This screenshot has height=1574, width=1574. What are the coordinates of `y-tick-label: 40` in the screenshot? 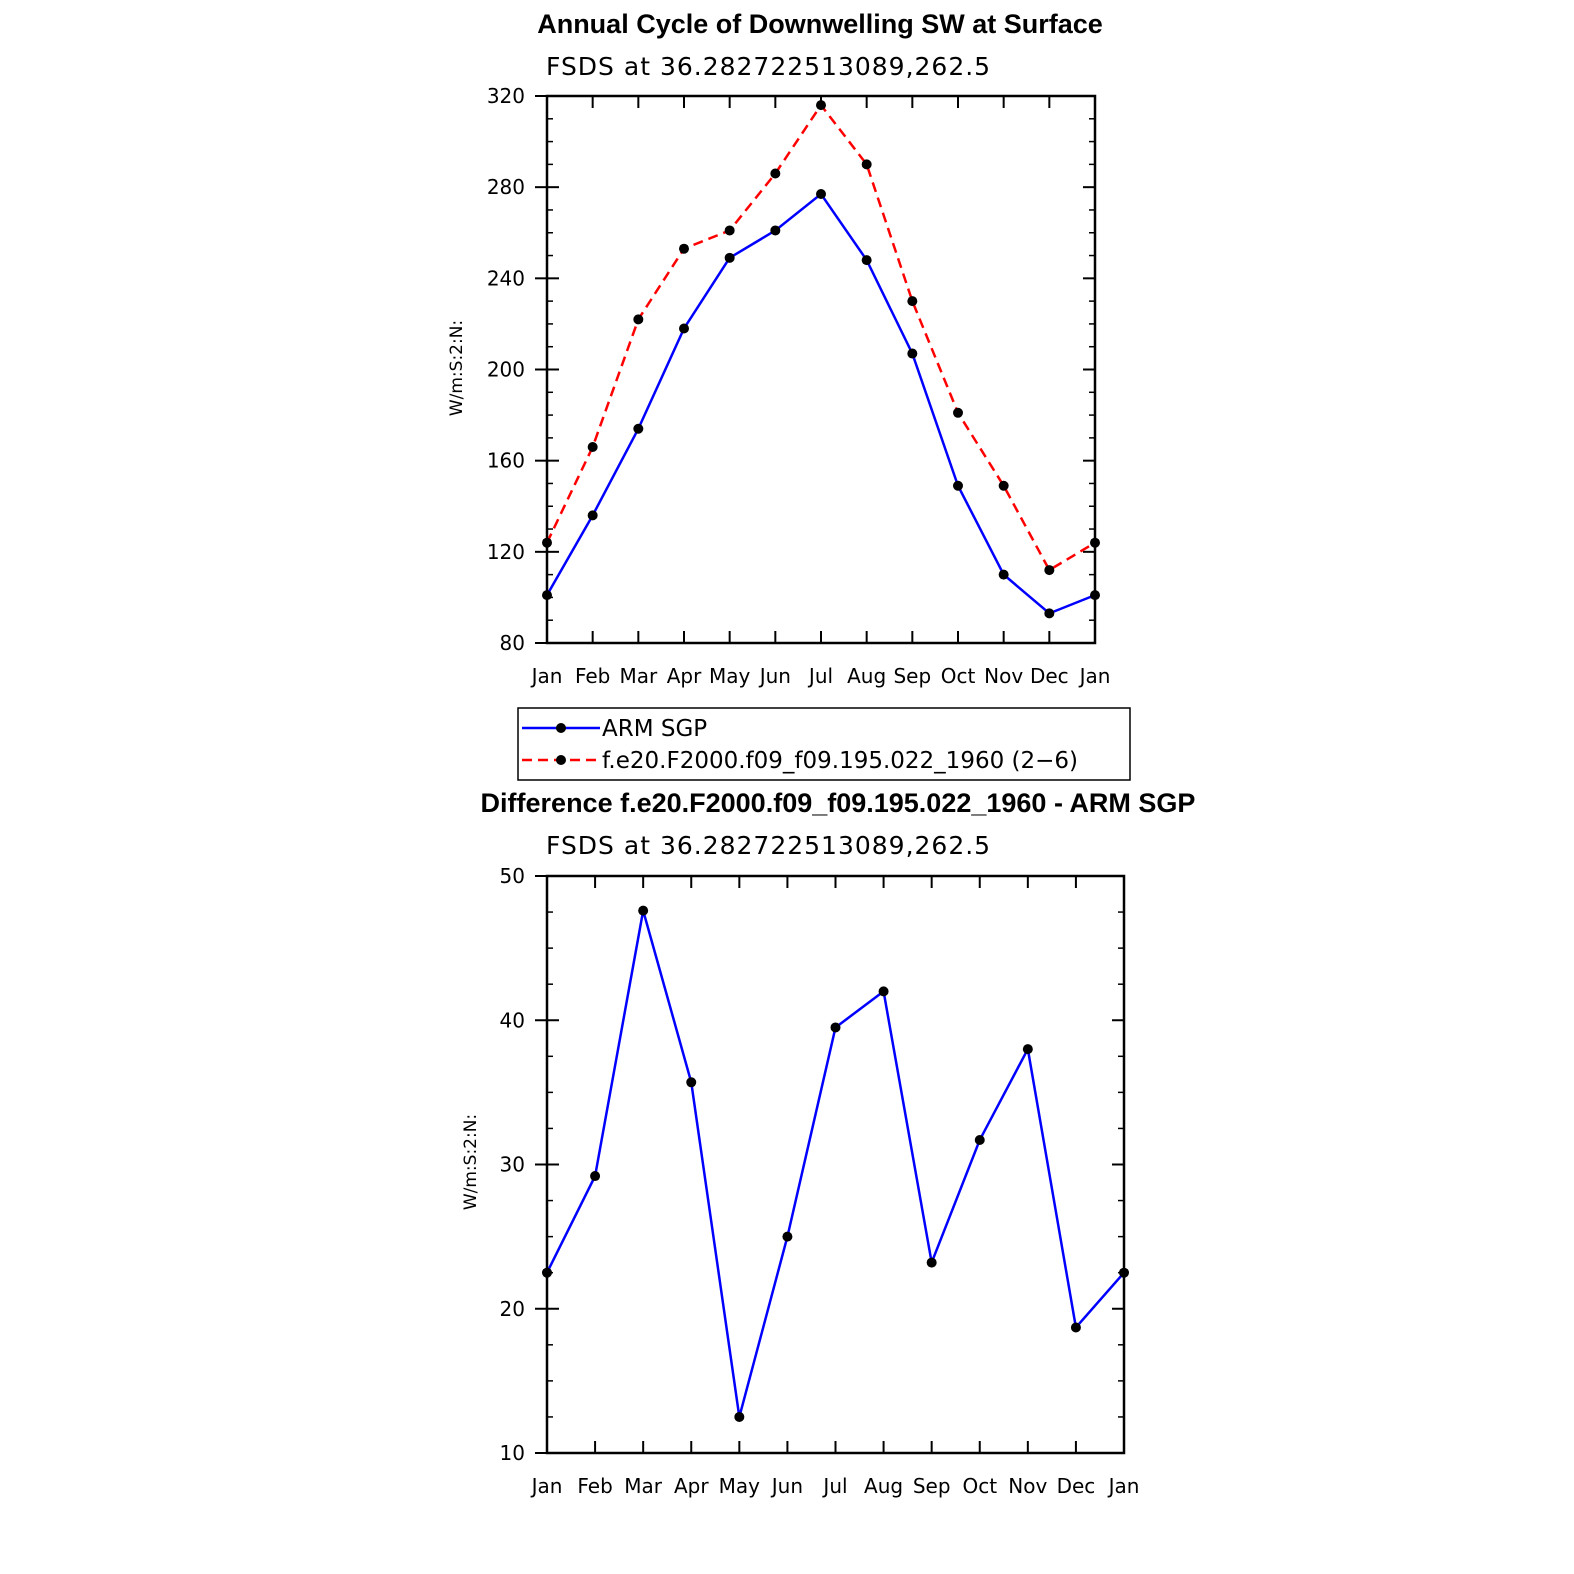 It's located at (512, 1020).